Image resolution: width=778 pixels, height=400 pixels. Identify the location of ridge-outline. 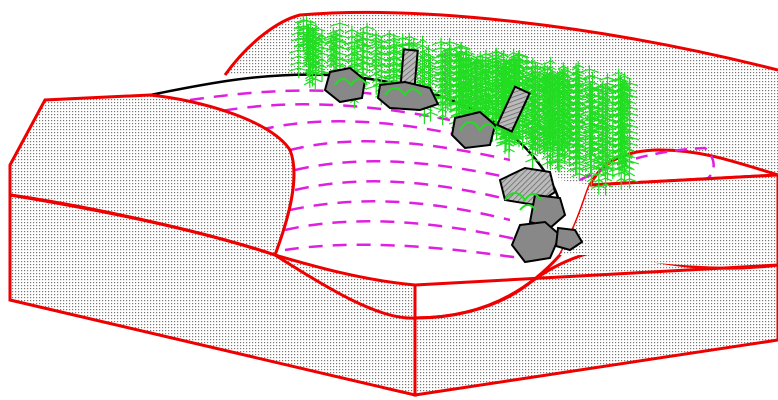
(500, 43).